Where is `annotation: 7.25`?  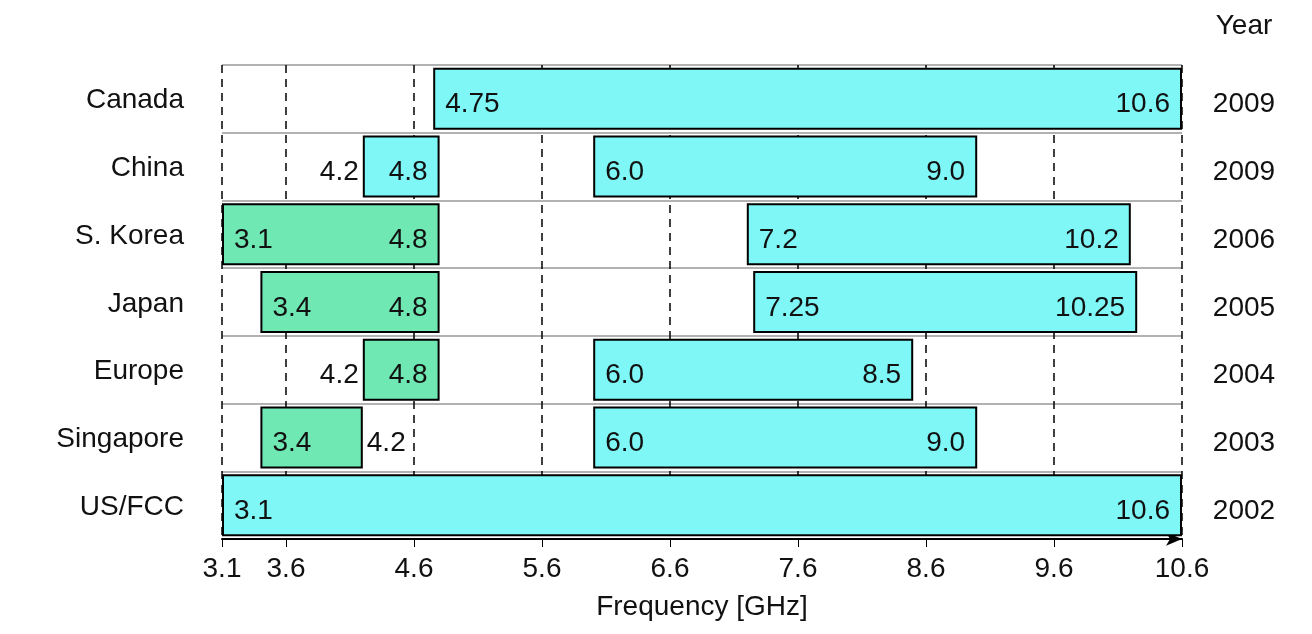 annotation: 7.25 is located at coordinates (792, 306).